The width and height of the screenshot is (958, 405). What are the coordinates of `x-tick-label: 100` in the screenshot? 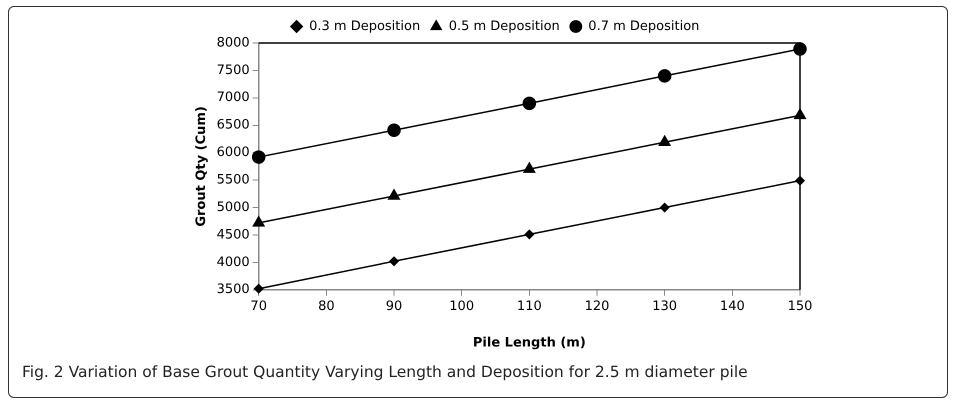 It's located at (461, 306).